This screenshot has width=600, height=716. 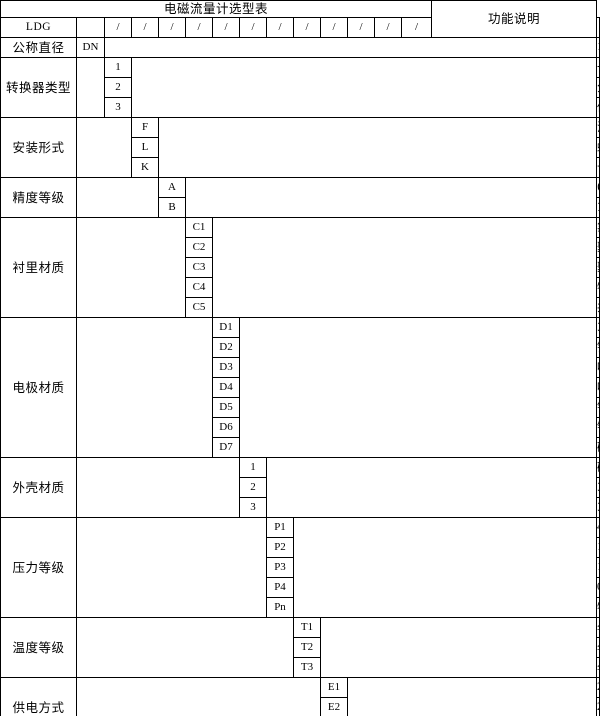 I want to click on code-strip-tail, so click(x=598, y=27).